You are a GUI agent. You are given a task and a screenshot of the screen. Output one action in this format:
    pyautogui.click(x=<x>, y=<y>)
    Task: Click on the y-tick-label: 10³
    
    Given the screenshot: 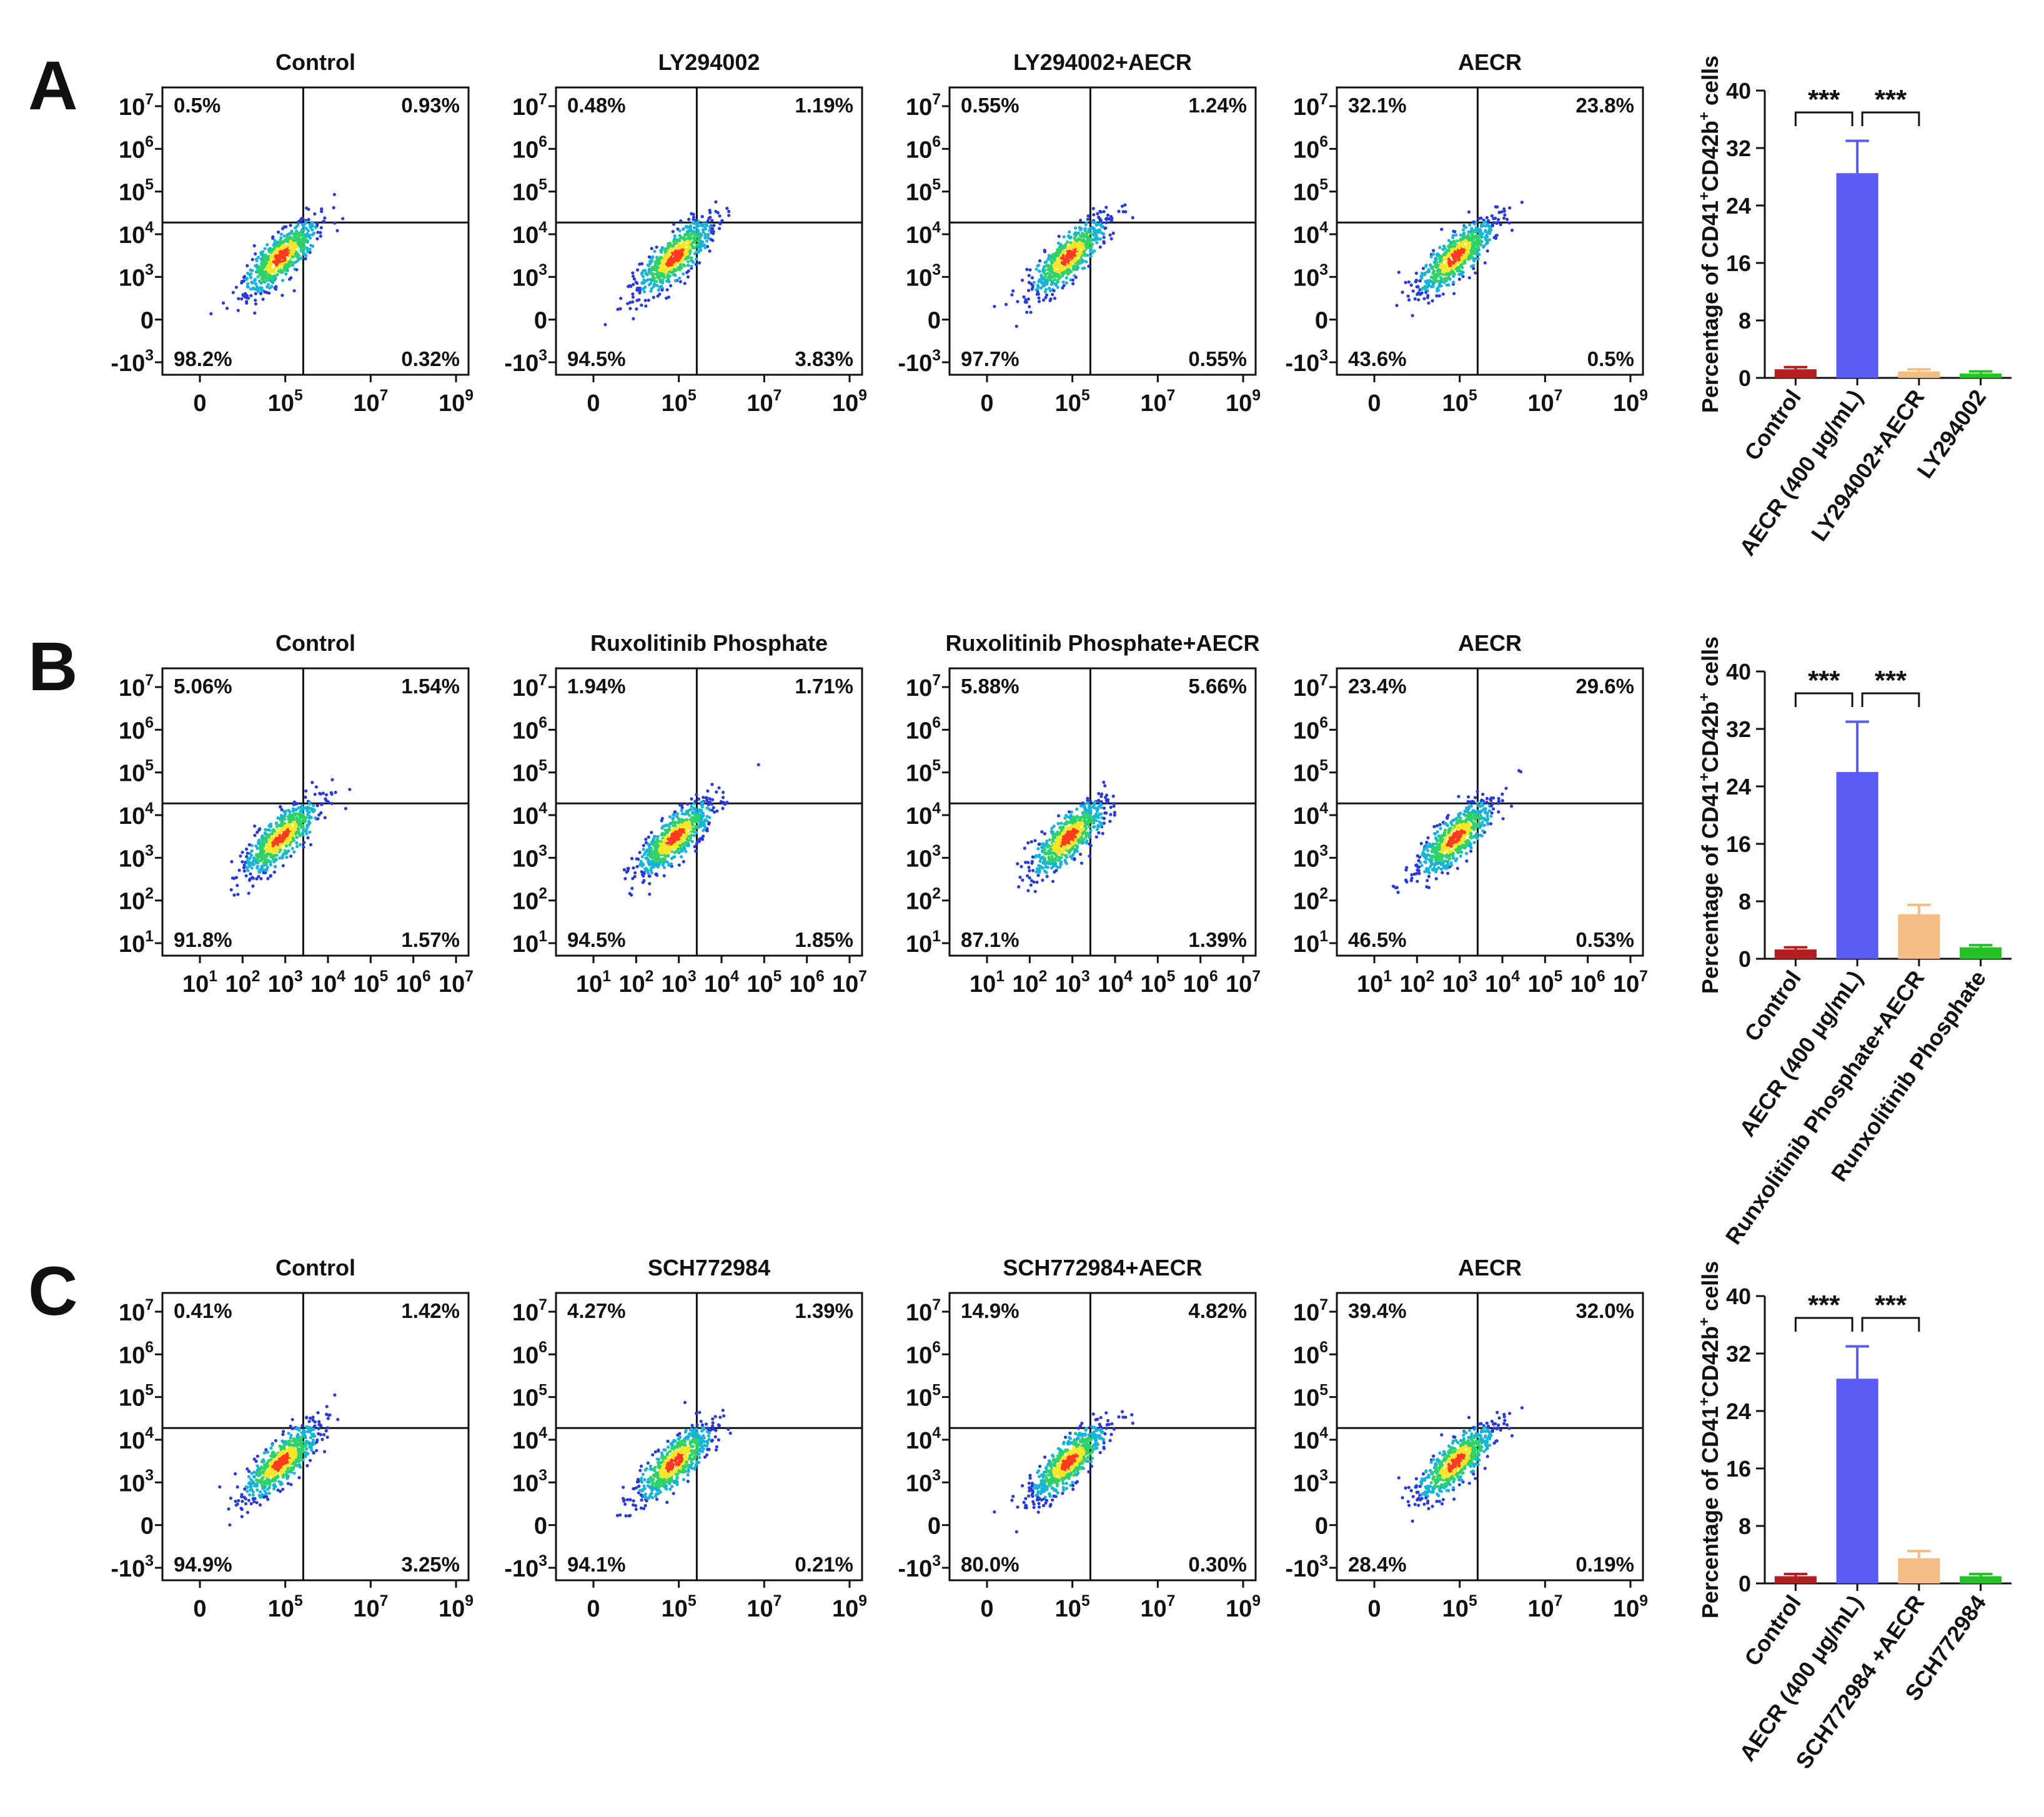 What is the action you would take?
    pyautogui.click(x=136, y=857)
    